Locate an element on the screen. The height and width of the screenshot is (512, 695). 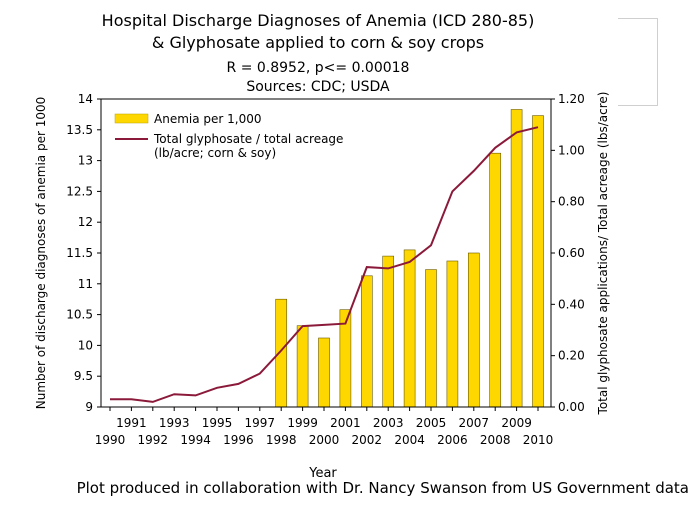
bar-anemia-2006 is located at coordinates (452, 334).